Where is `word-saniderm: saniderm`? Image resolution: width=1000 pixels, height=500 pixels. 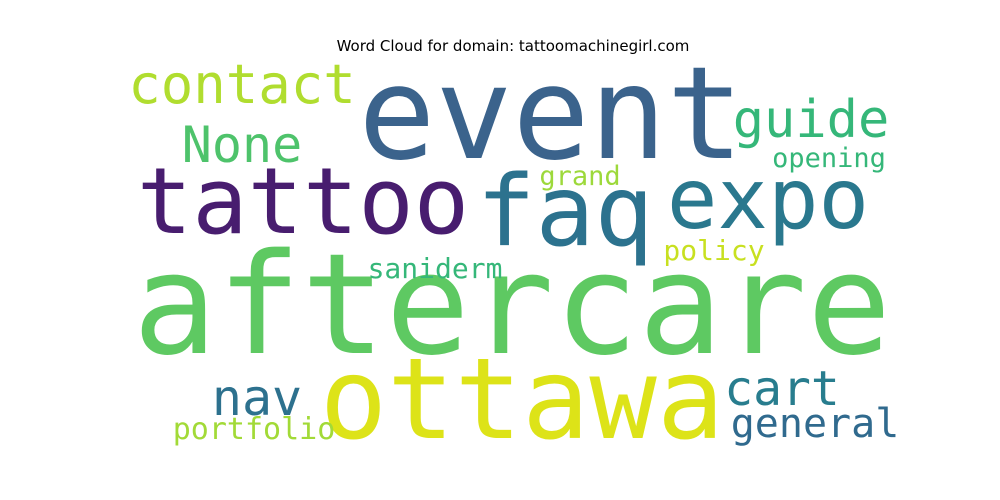
word-saniderm: saniderm is located at coordinates (435, 268).